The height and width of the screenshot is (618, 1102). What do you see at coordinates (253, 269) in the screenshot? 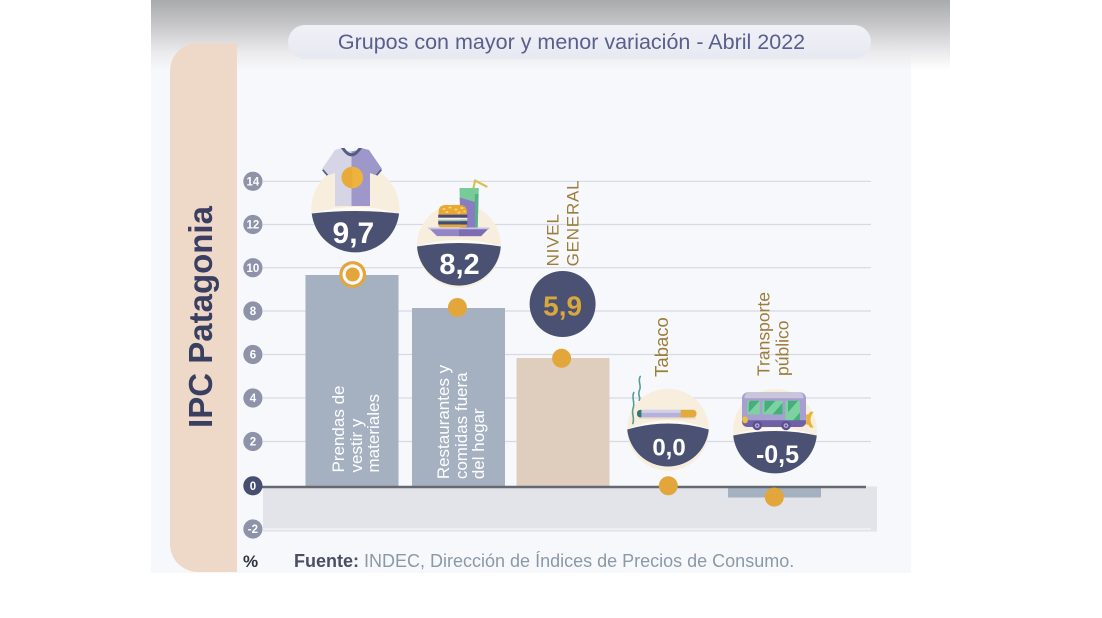
I see `svg-text: 10` at bounding box center [253, 269].